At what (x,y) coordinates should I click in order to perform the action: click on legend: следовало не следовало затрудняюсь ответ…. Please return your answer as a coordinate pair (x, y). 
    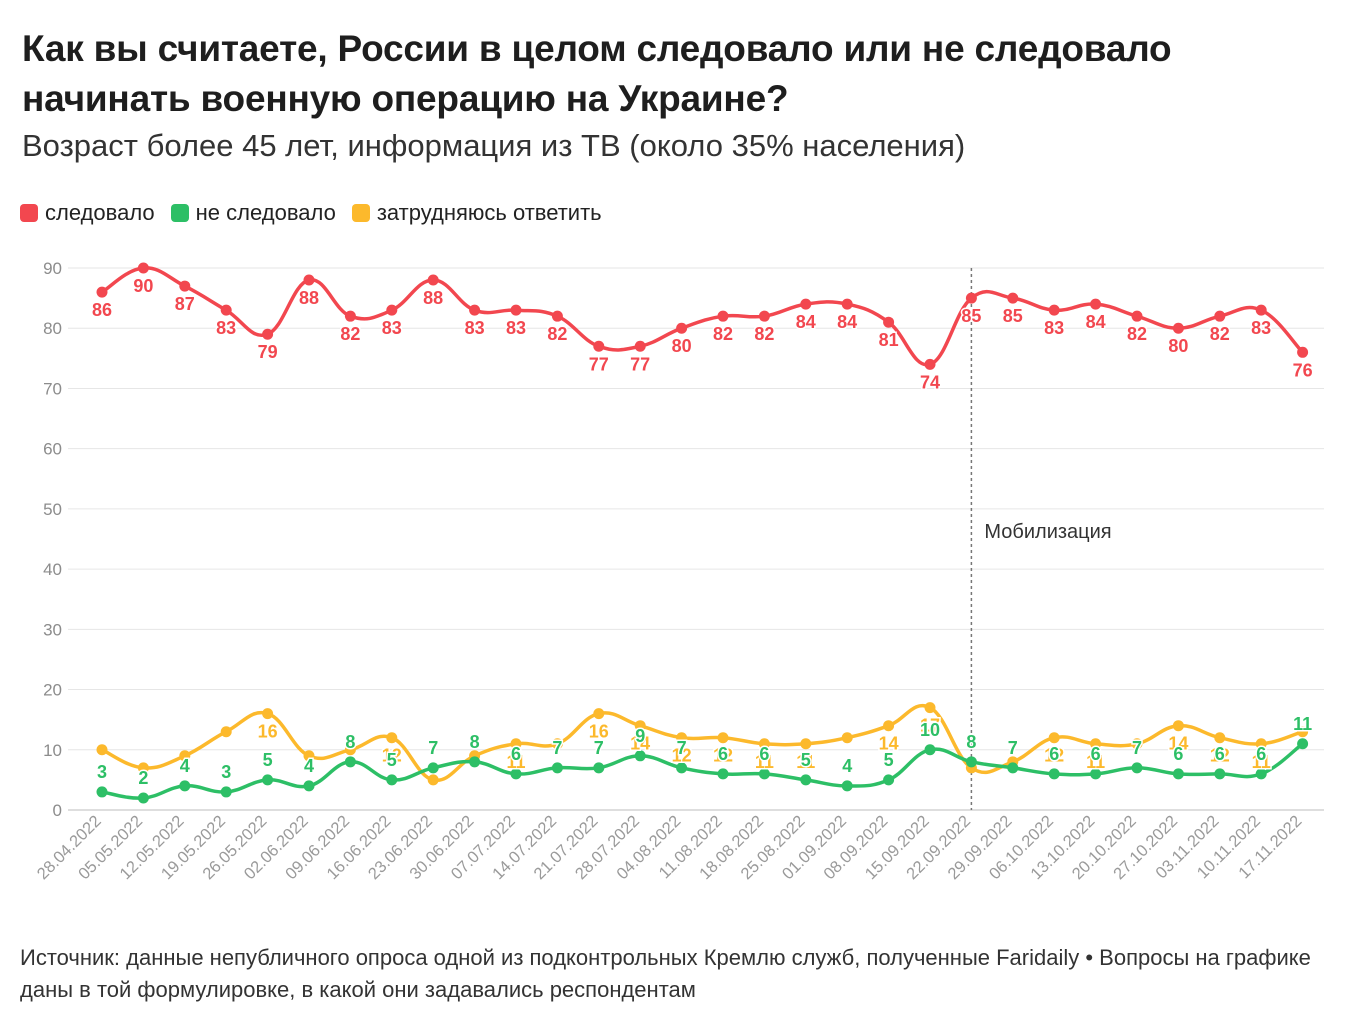
    Looking at the image, I should click on (319, 213).